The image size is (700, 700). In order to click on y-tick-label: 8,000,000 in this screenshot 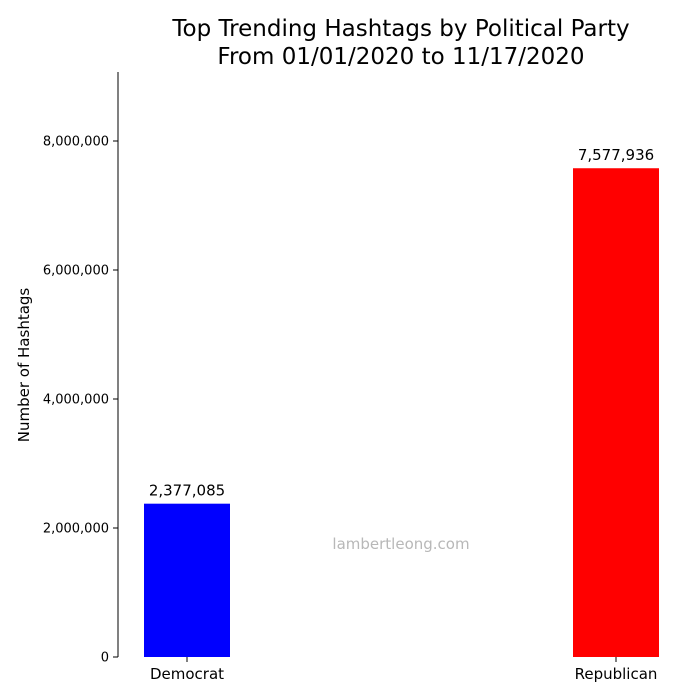, I will do `click(76, 142)`.